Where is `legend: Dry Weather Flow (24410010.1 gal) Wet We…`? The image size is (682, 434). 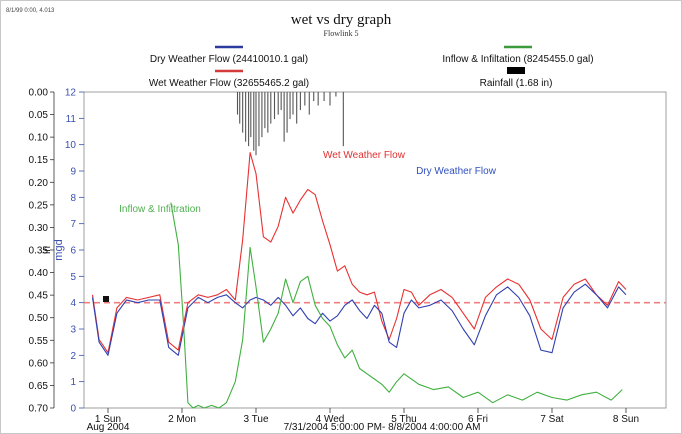 legend: Dry Weather Flow (24410010.1 gal) Wet We… is located at coordinates (371, 67).